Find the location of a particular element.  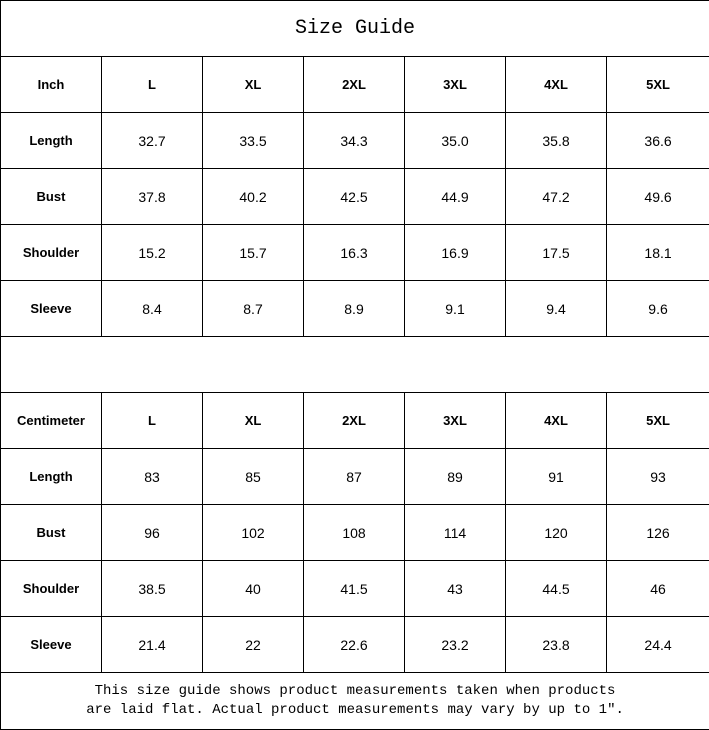

measurement-cell: 44.5 is located at coordinates (556, 588).